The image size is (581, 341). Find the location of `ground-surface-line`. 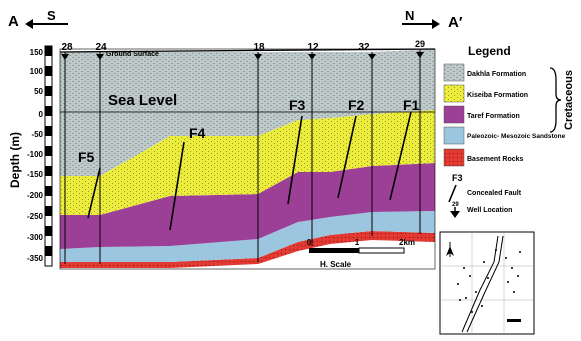

ground-surface-line is located at coordinates (247, 50).